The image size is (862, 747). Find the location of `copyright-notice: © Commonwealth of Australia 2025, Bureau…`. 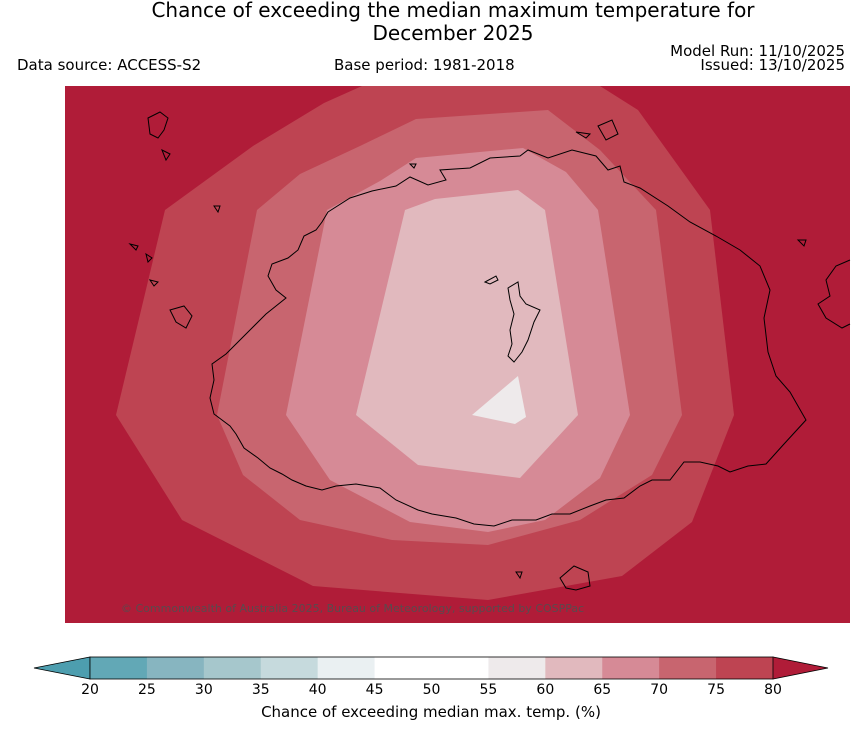

copyright-notice: © Commonwealth of Australia 2025, Bureau… is located at coordinates (353, 608).